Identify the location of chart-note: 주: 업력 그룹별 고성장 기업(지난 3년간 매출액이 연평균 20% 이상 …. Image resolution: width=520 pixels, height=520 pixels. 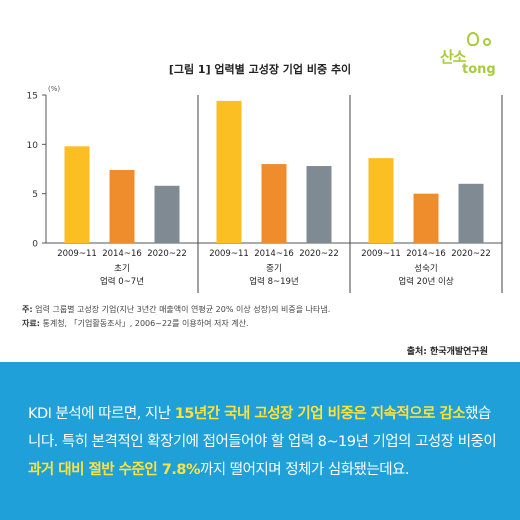
(176, 309).